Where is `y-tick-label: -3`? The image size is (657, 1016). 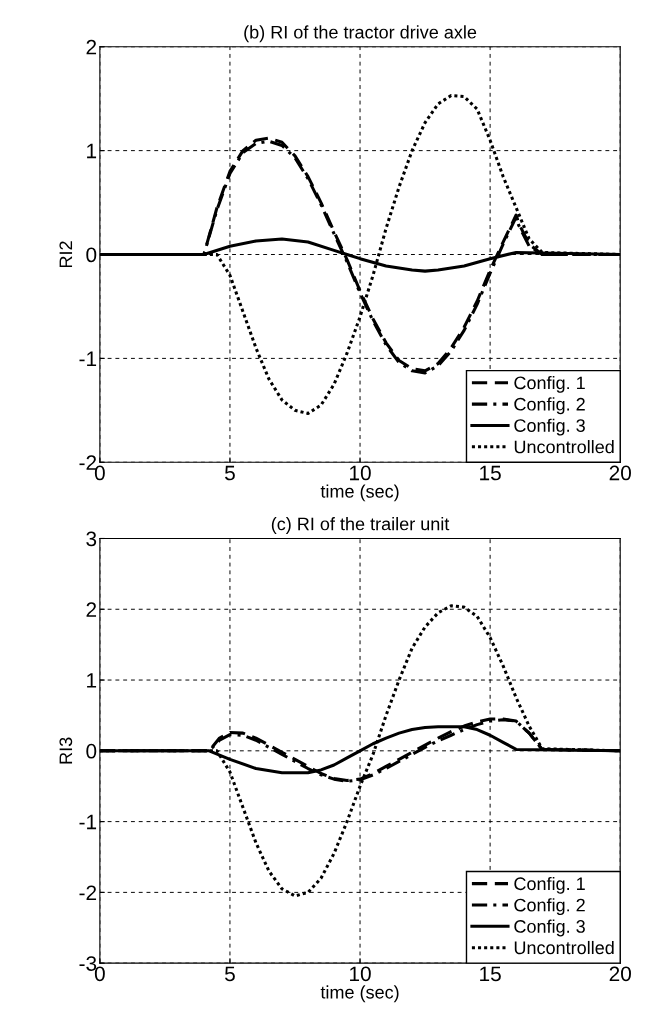 y-tick-label: -3 is located at coordinates (88, 963).